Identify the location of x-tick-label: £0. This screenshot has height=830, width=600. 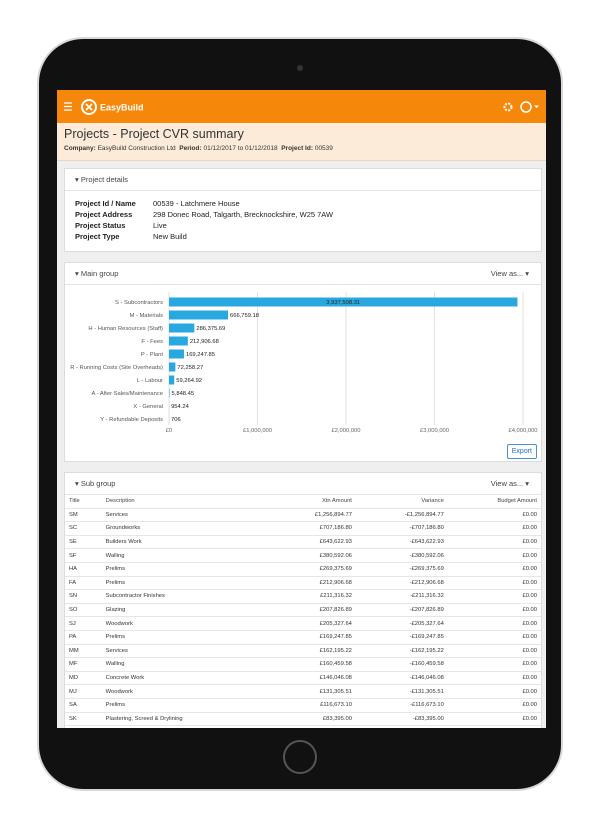
(169, 431).